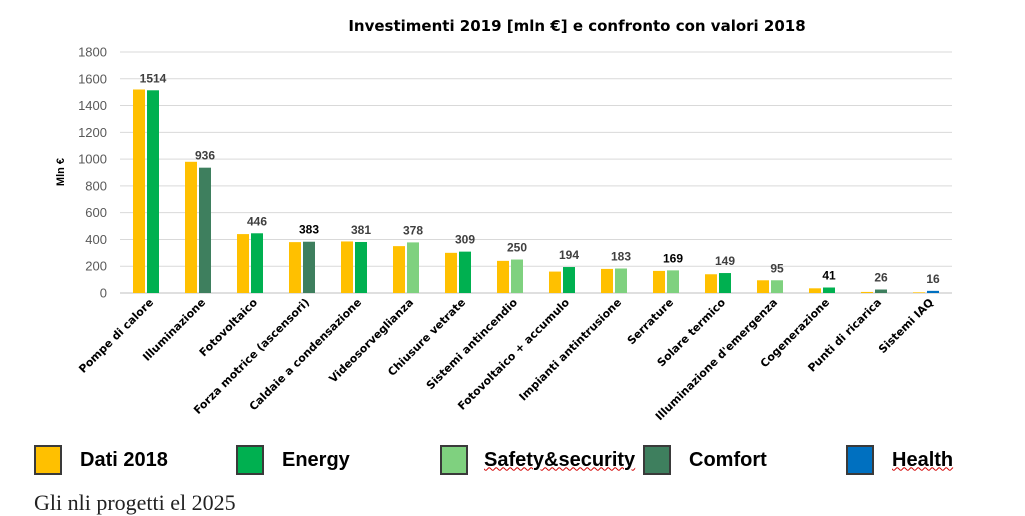 Image resolution: width=1025 pixels, height=516 pixels. I want to click on y-tick-label: 1400, so click(92, 105).